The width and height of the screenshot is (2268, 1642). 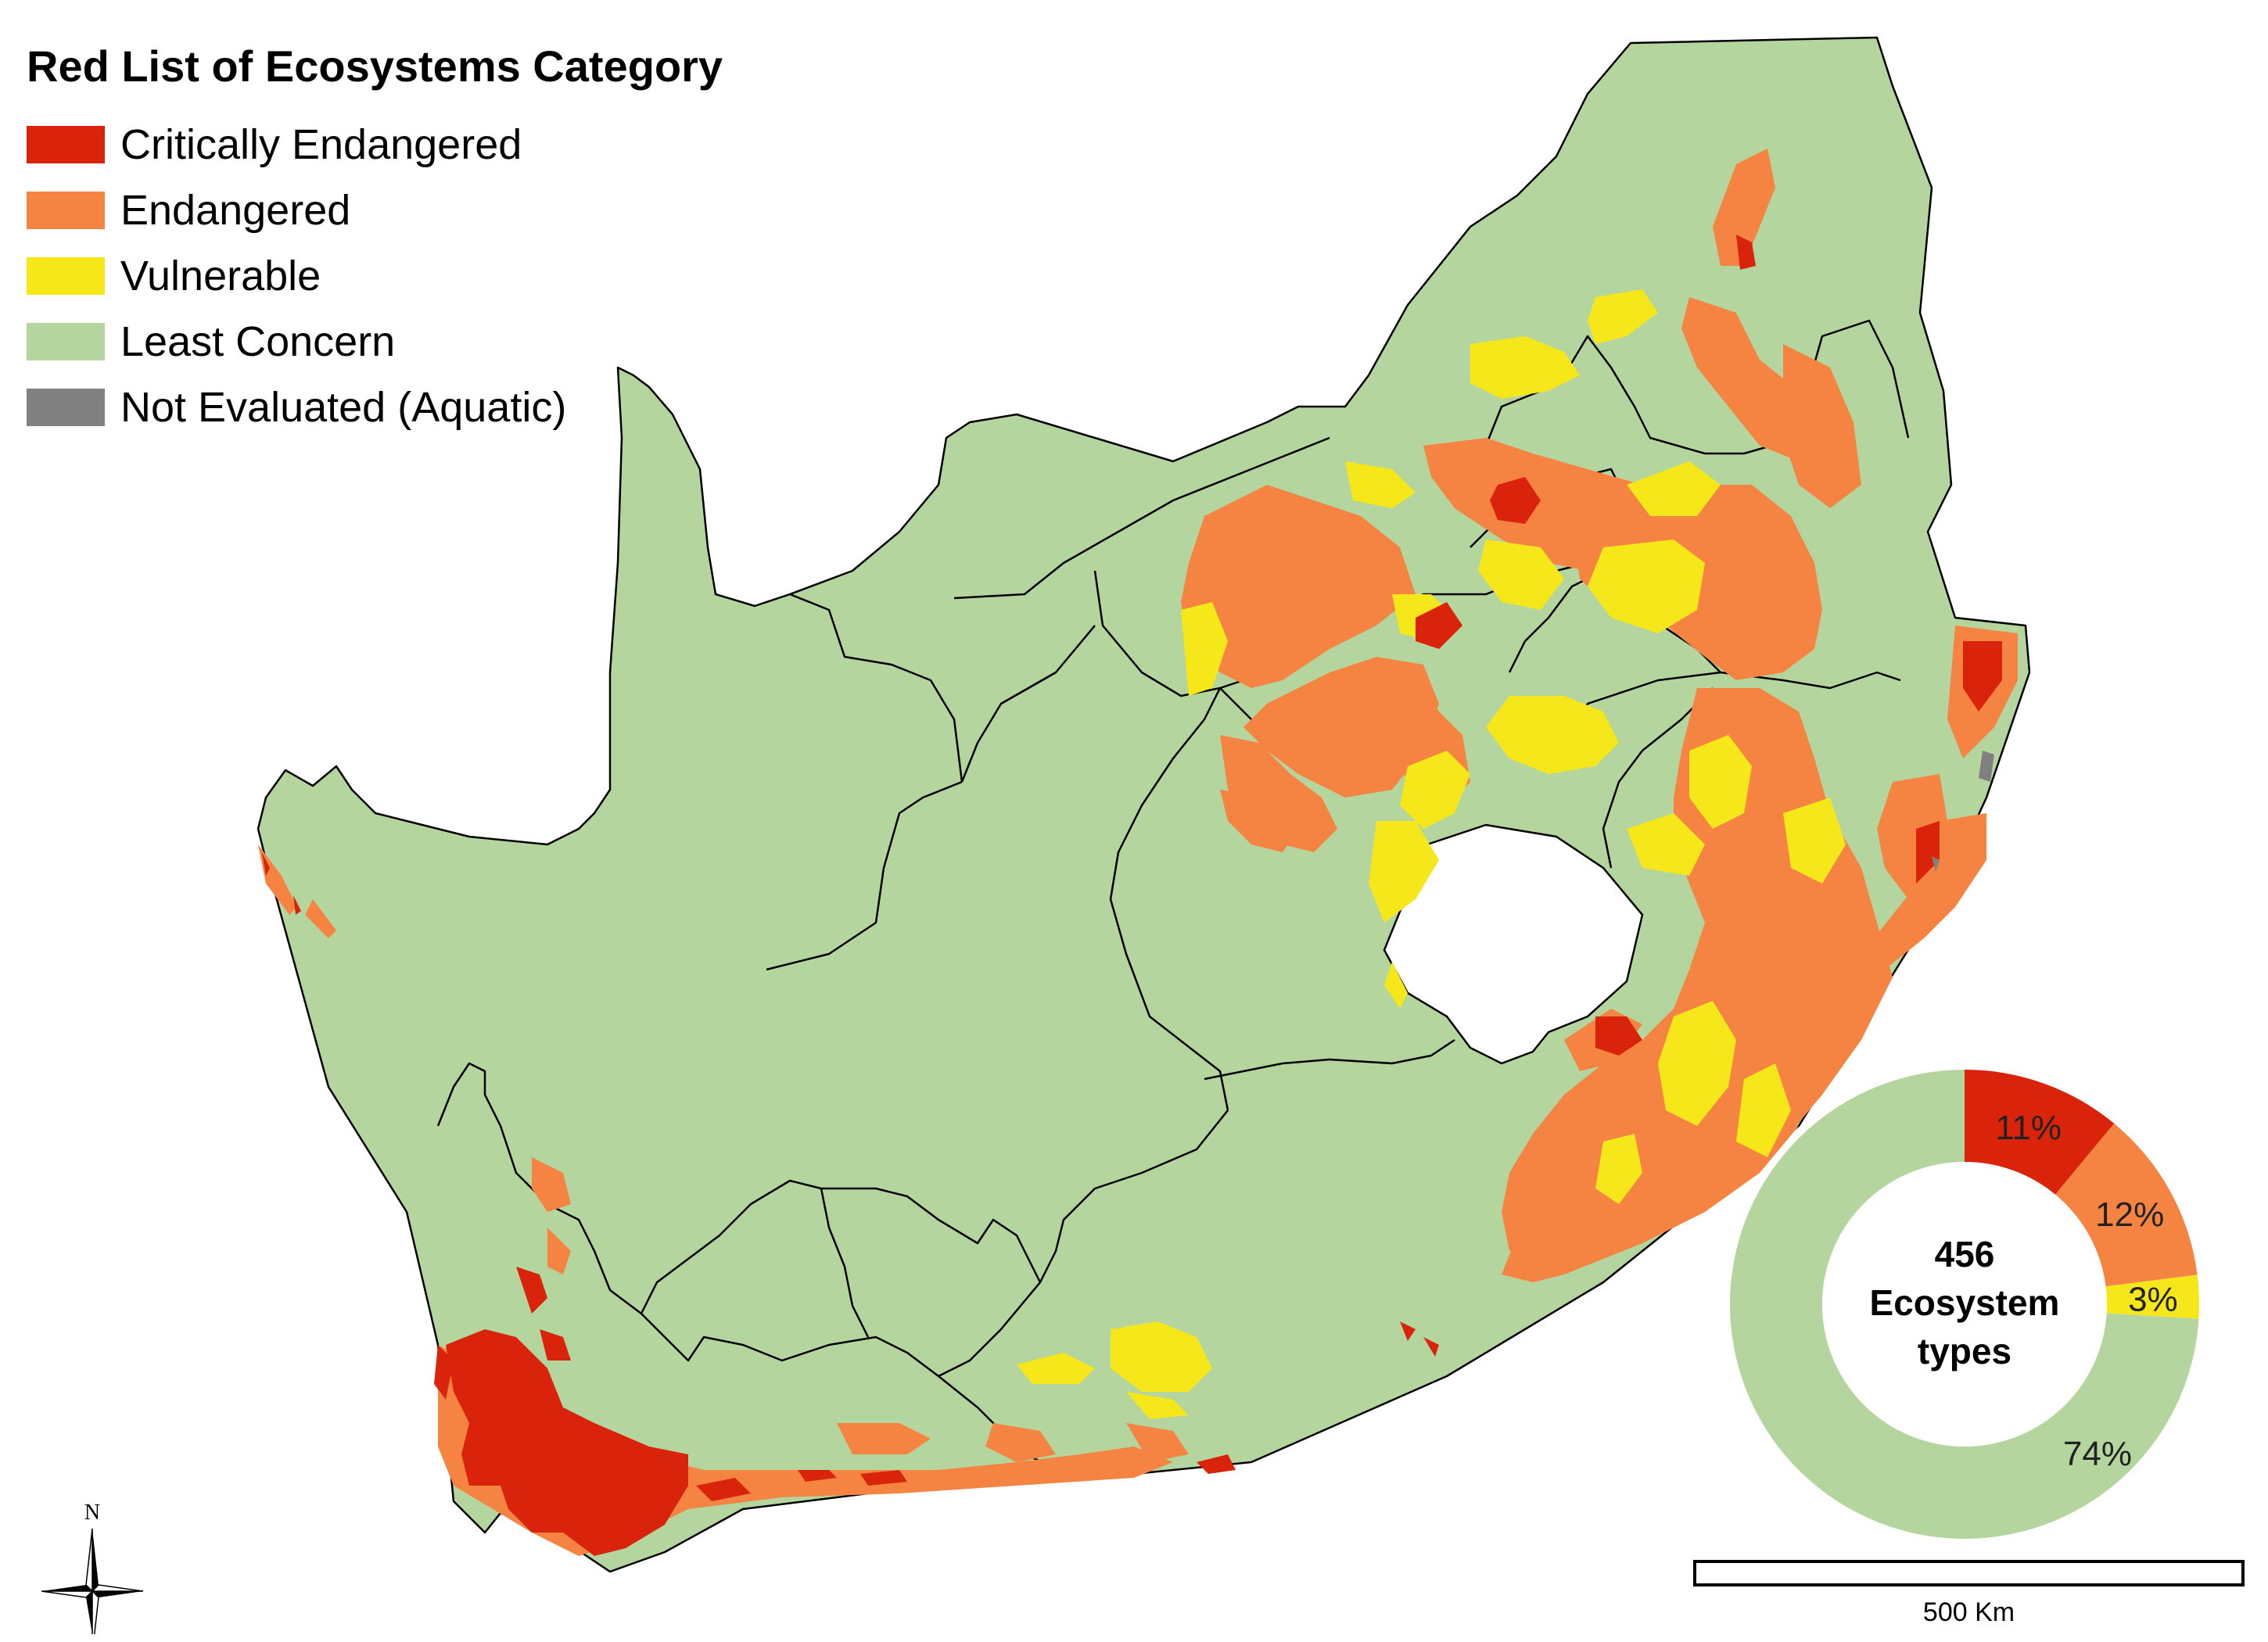 What do you see at coordinates (1969, 1594) in the screenshot?
I see `scale-bar: 500 Km` at bounding box center [1969, 1594].